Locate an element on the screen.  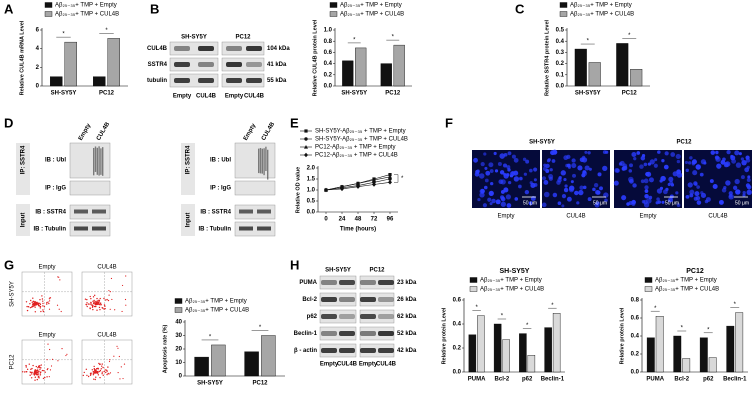
input-label: Input is located at coordinates (189, 220).